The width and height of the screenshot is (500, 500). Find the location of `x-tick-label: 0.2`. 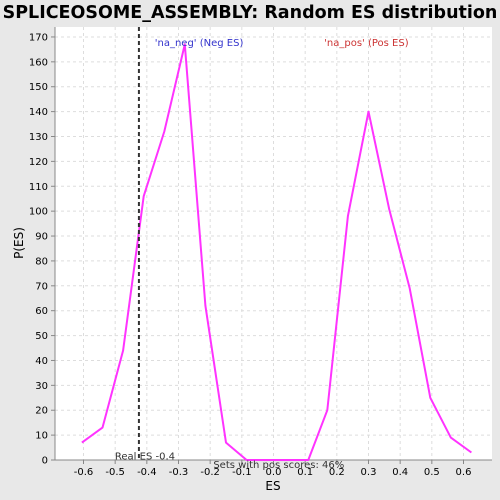

x-tick-label: 0.2 is located at coordinates (337, 472).